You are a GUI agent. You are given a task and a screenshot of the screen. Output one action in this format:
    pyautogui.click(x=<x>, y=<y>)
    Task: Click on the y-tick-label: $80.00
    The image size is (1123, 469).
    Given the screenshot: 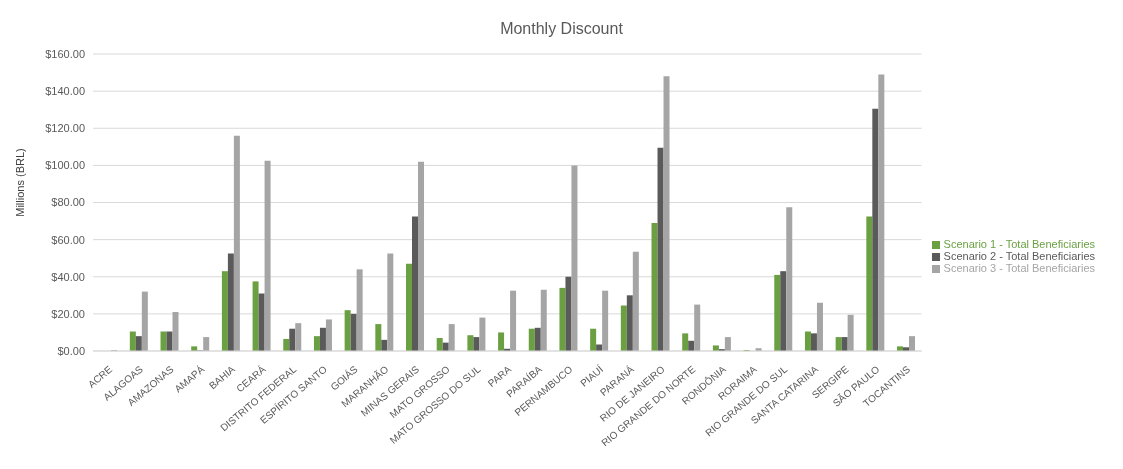 What is the action you would take?
    pyautogui.click(x=68, y=202)
    